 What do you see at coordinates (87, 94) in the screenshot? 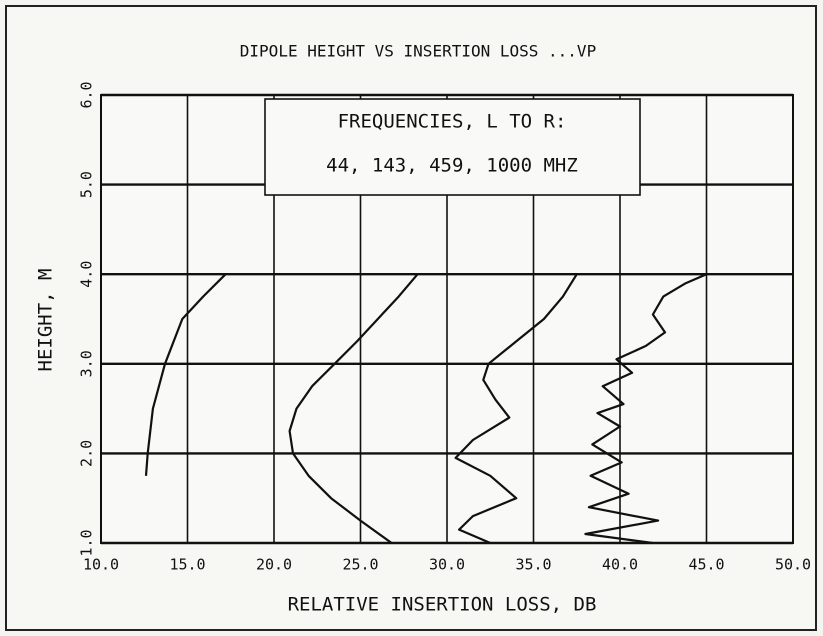
I see `y-tick-label: 6.0` at bounding box center [87, 94].